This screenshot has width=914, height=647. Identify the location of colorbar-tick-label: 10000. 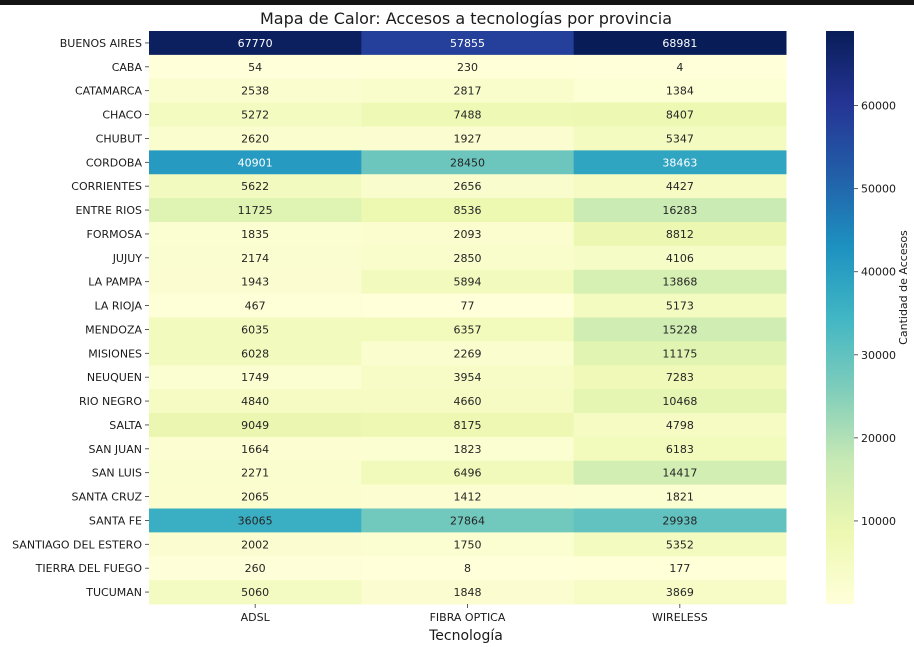
(878, 521).